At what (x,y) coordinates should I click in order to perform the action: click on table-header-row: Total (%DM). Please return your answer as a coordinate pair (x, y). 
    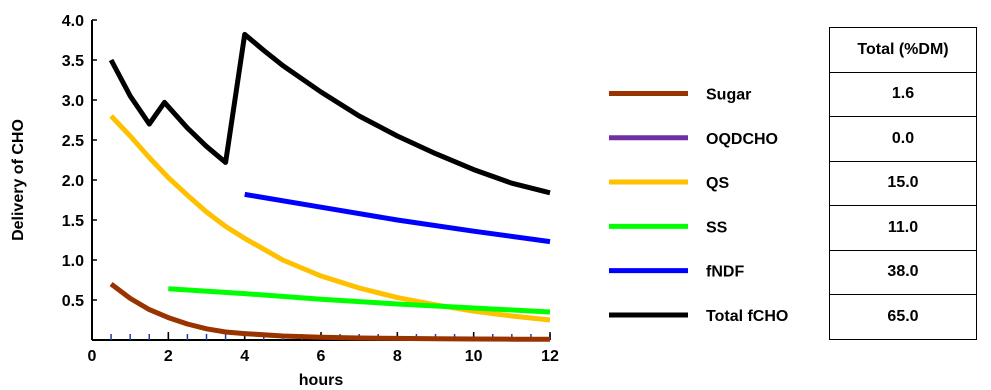
    Looking at the image, I should click on (903, 50).